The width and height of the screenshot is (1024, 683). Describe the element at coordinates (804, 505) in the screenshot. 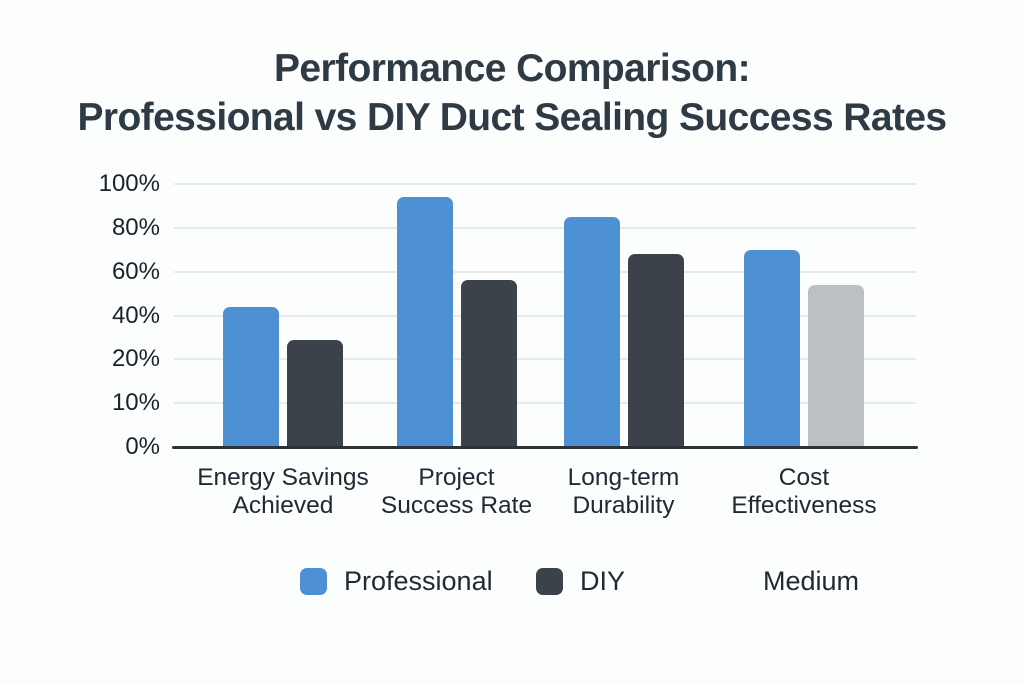

I see `x-axis-category-line: Effectiveness` at that location.